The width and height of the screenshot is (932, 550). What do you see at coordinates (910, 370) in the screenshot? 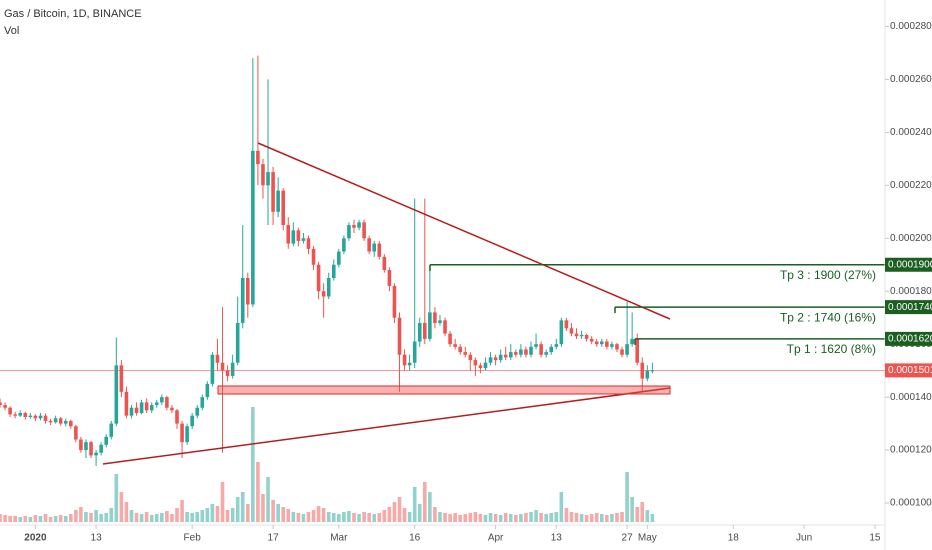
I see `last-price-label: 0.0001501` at bounding box center [910, 370].